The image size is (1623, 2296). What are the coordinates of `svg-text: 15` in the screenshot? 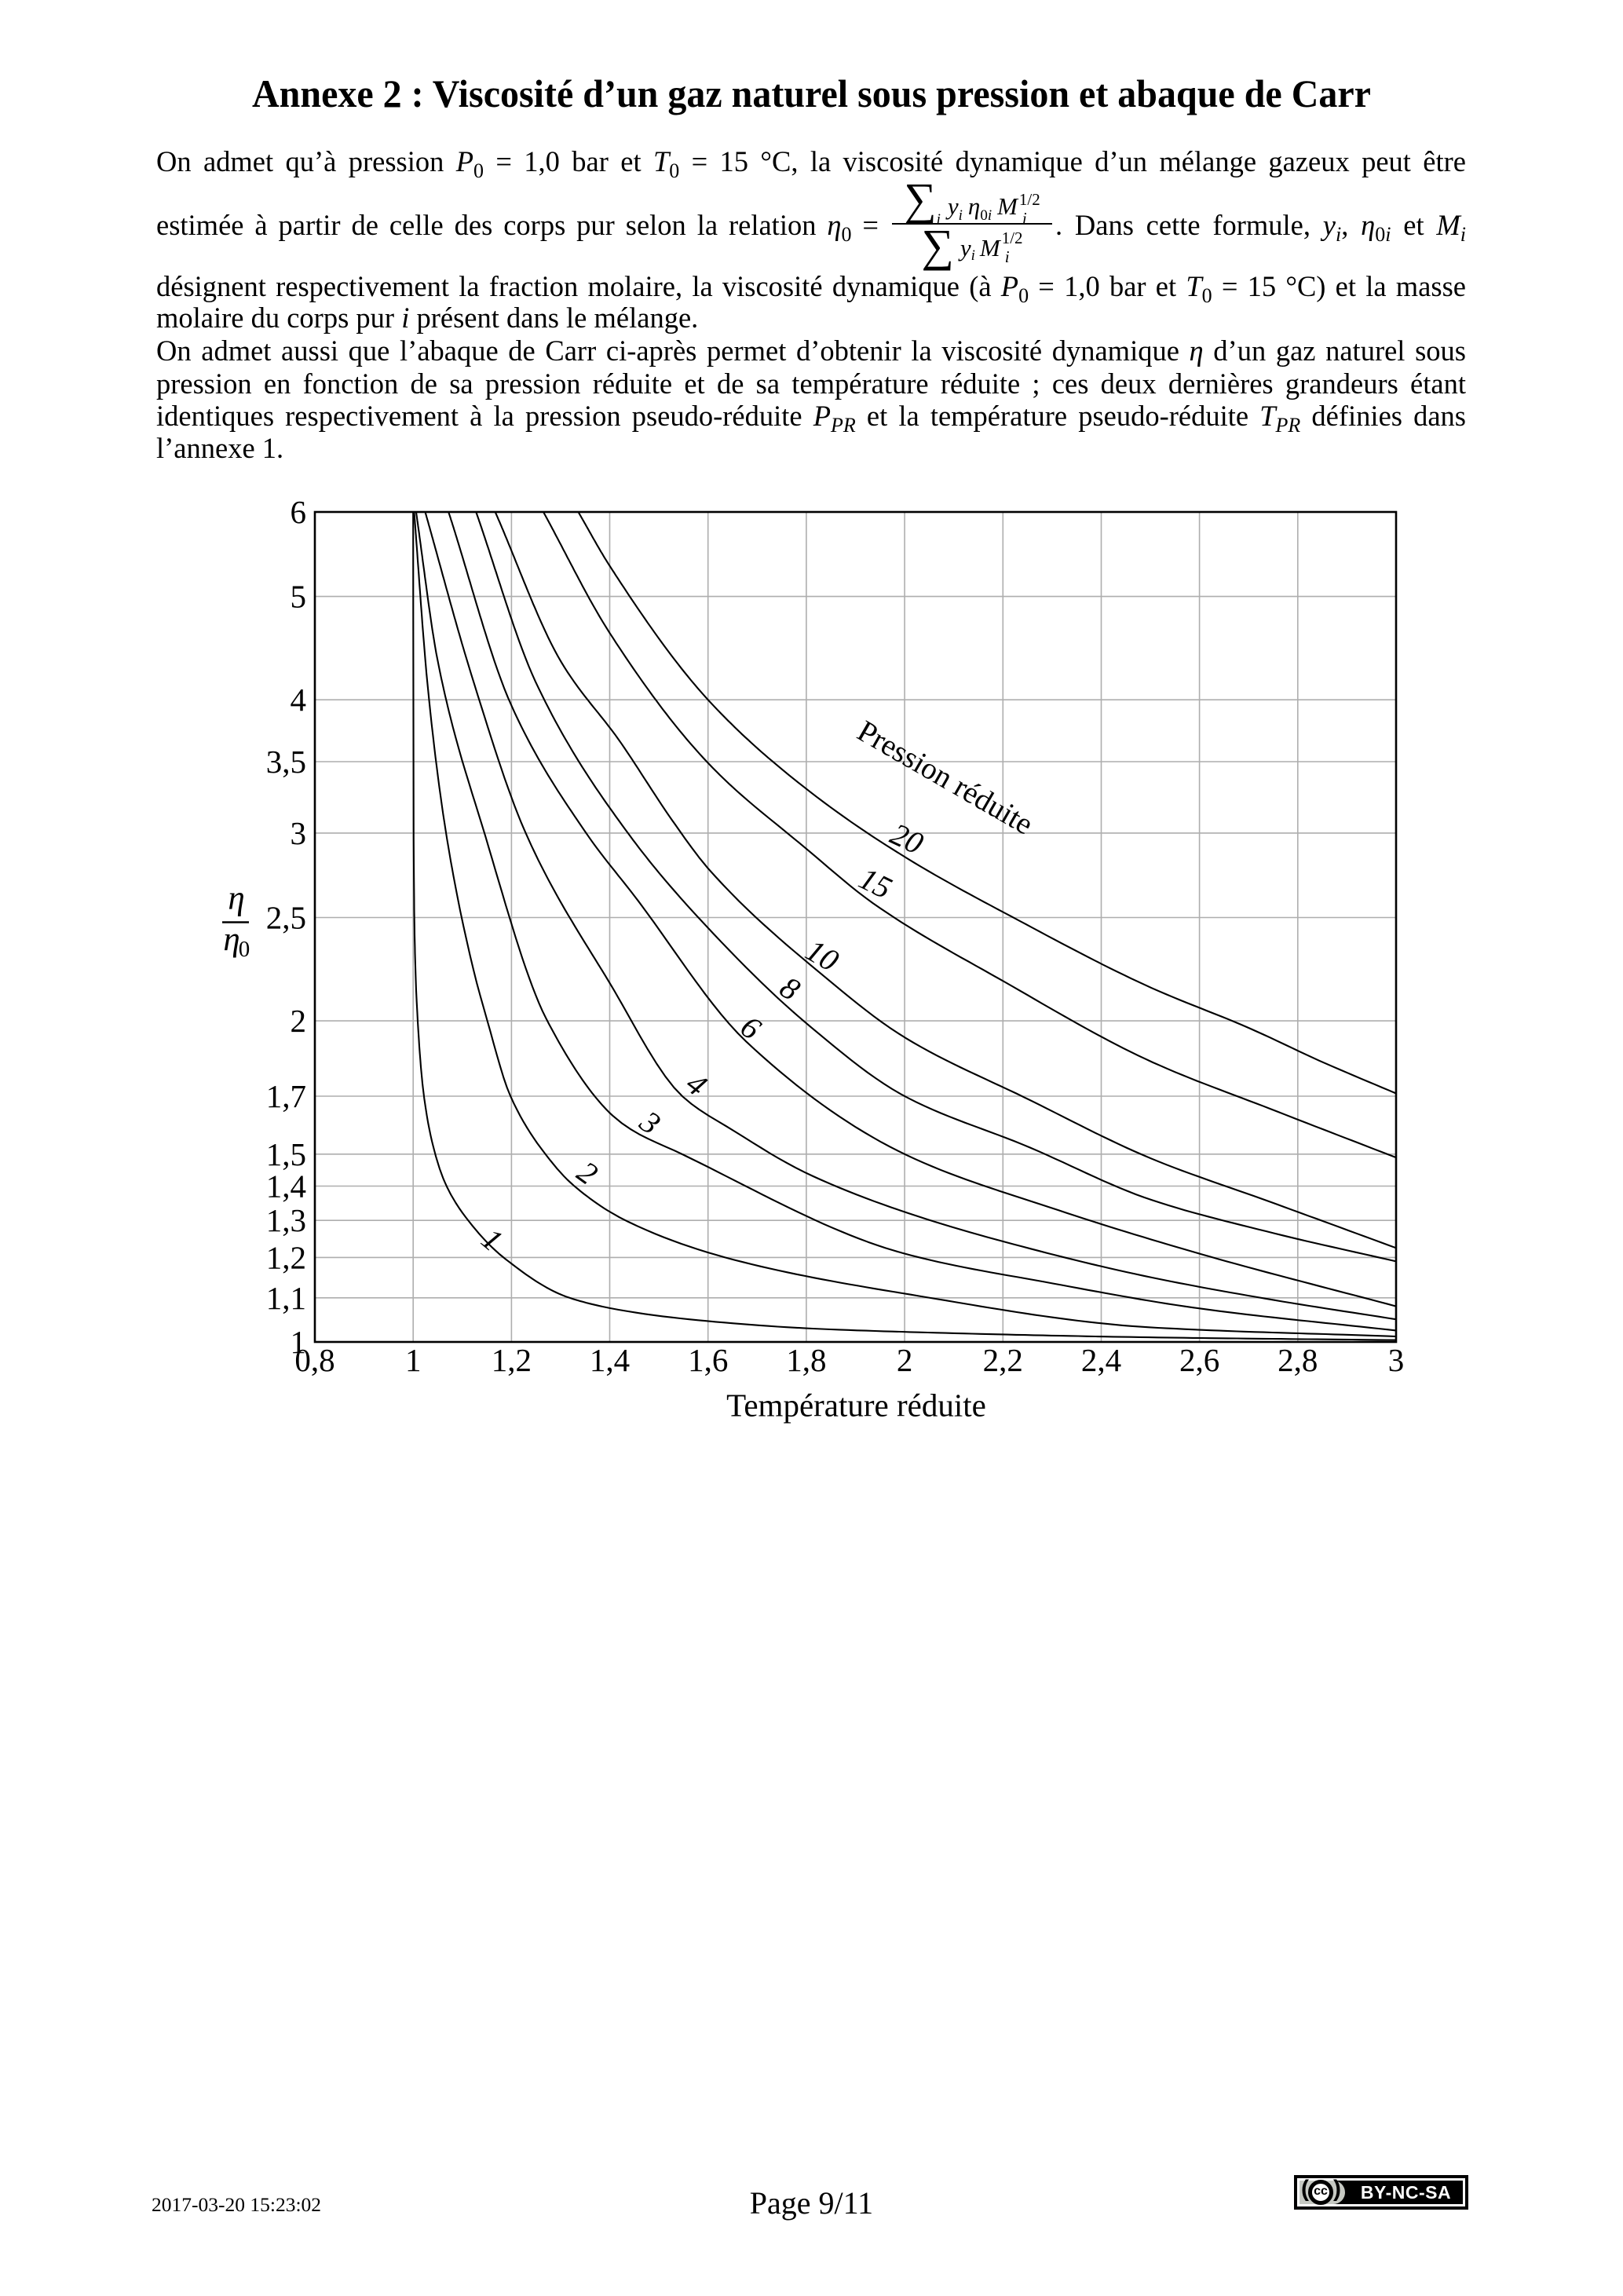 It's located at (875, 884).